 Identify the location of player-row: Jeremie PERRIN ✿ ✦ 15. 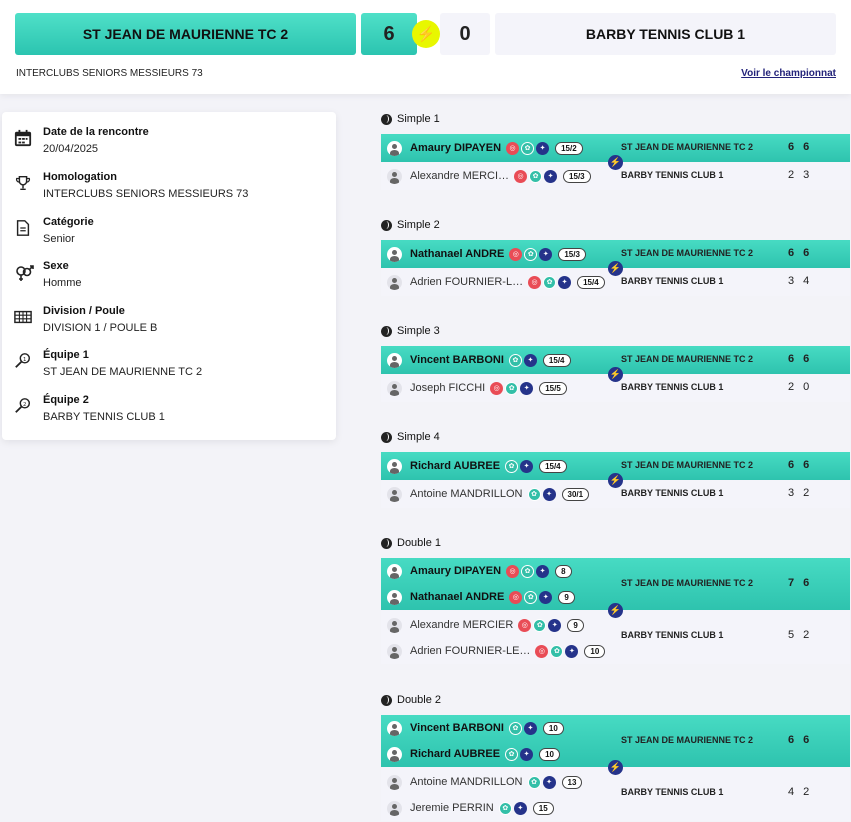
(615, 808).